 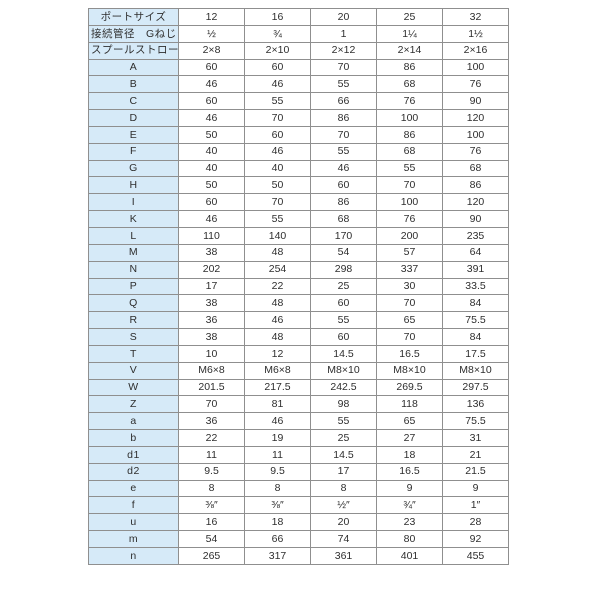 I want to click on table-row: K 46 55 68 76 90, so click(x=298, y=219).